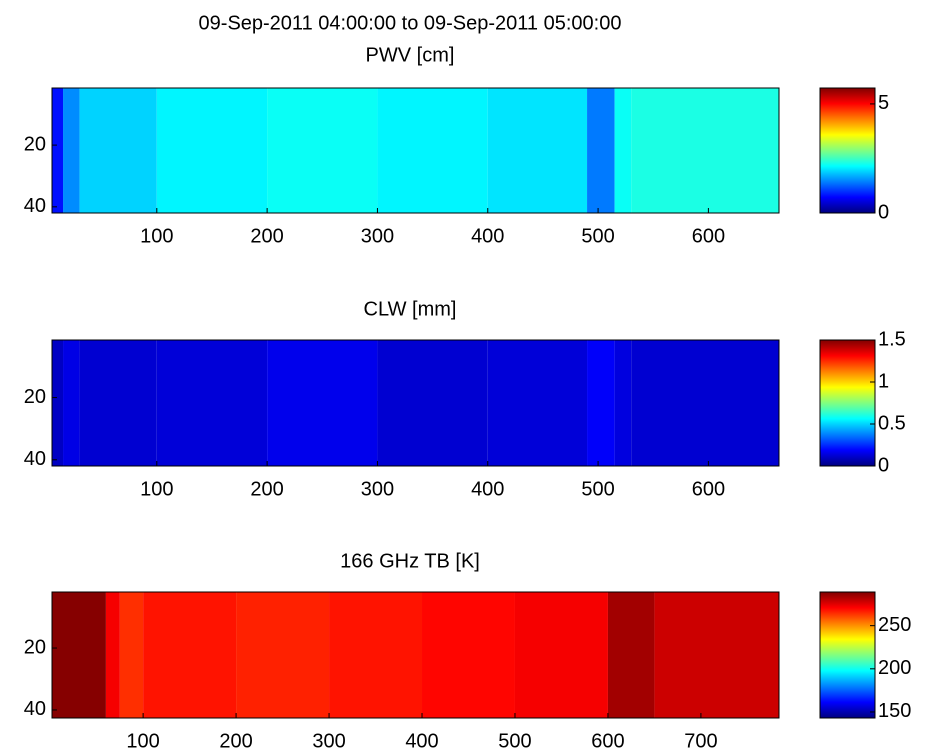  What do you see at coordinates (892, 423) in the screenshot?
I see `colorbar-tick-label: 0.5` at bounding box center [892, 423].